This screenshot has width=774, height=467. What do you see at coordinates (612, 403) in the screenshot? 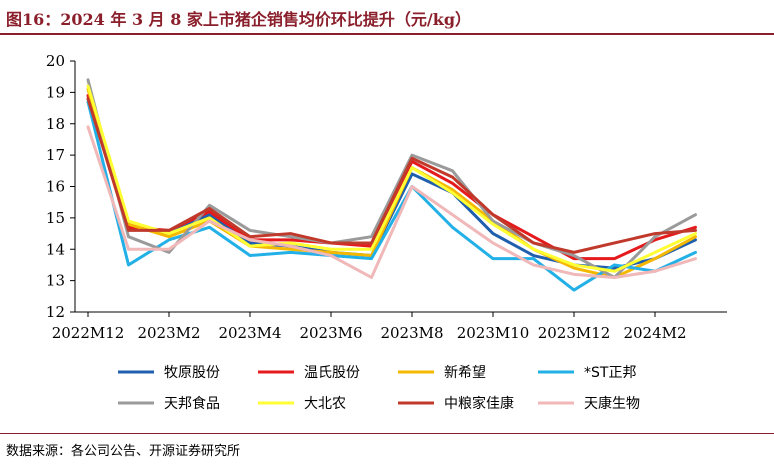
I see `legend-label: 天康生物` at bounding box center [612, 403].